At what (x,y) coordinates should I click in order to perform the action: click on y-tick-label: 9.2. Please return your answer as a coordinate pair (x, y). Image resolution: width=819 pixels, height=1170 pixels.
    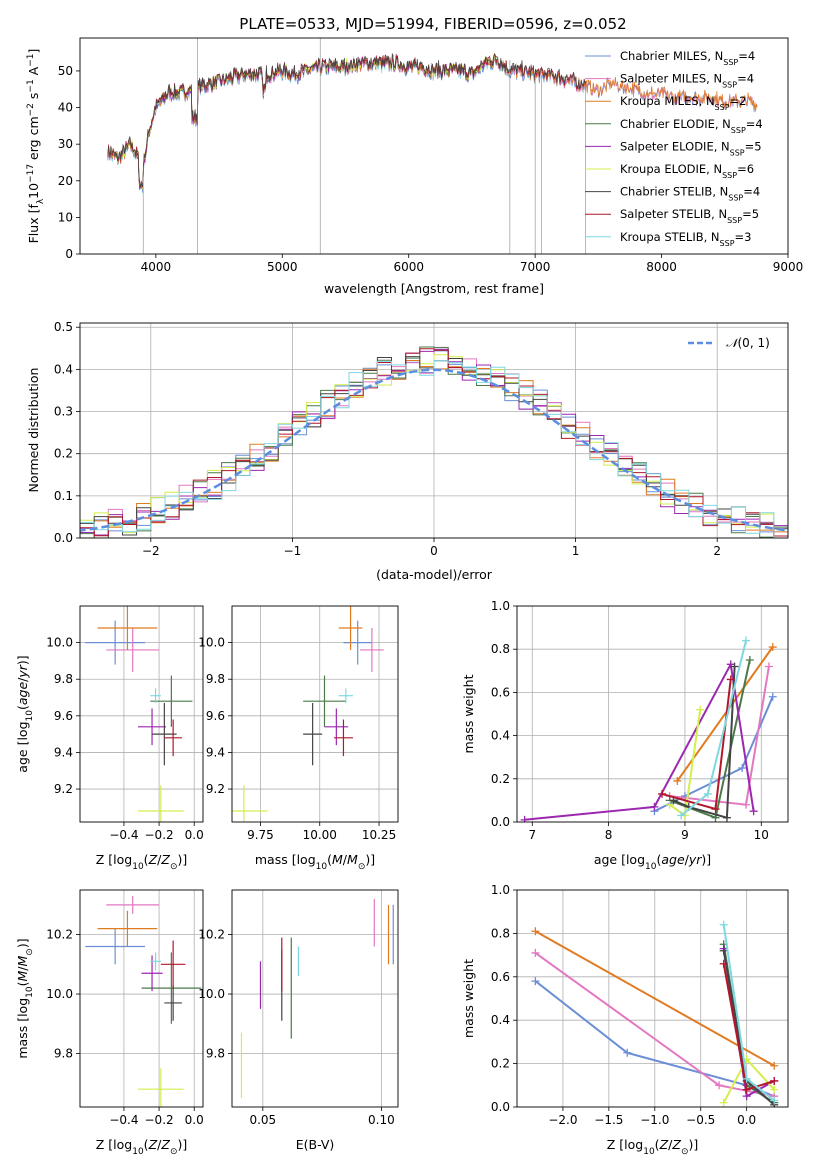
    Looking at the image, I should click on (215, 789).